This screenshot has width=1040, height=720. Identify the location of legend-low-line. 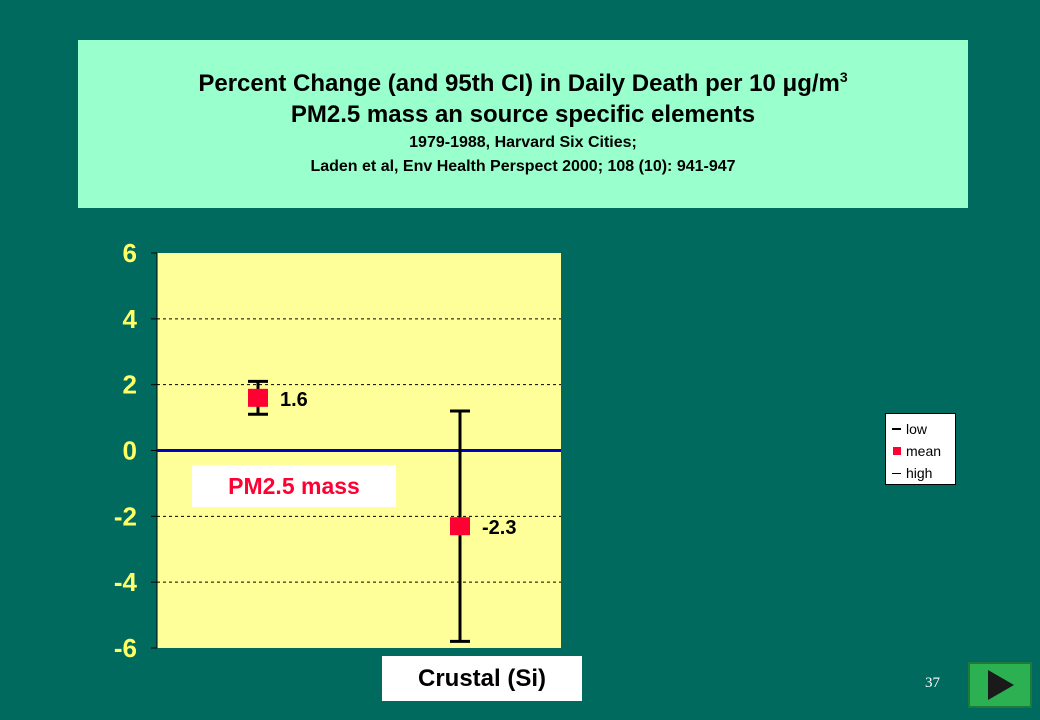
(896, 429).